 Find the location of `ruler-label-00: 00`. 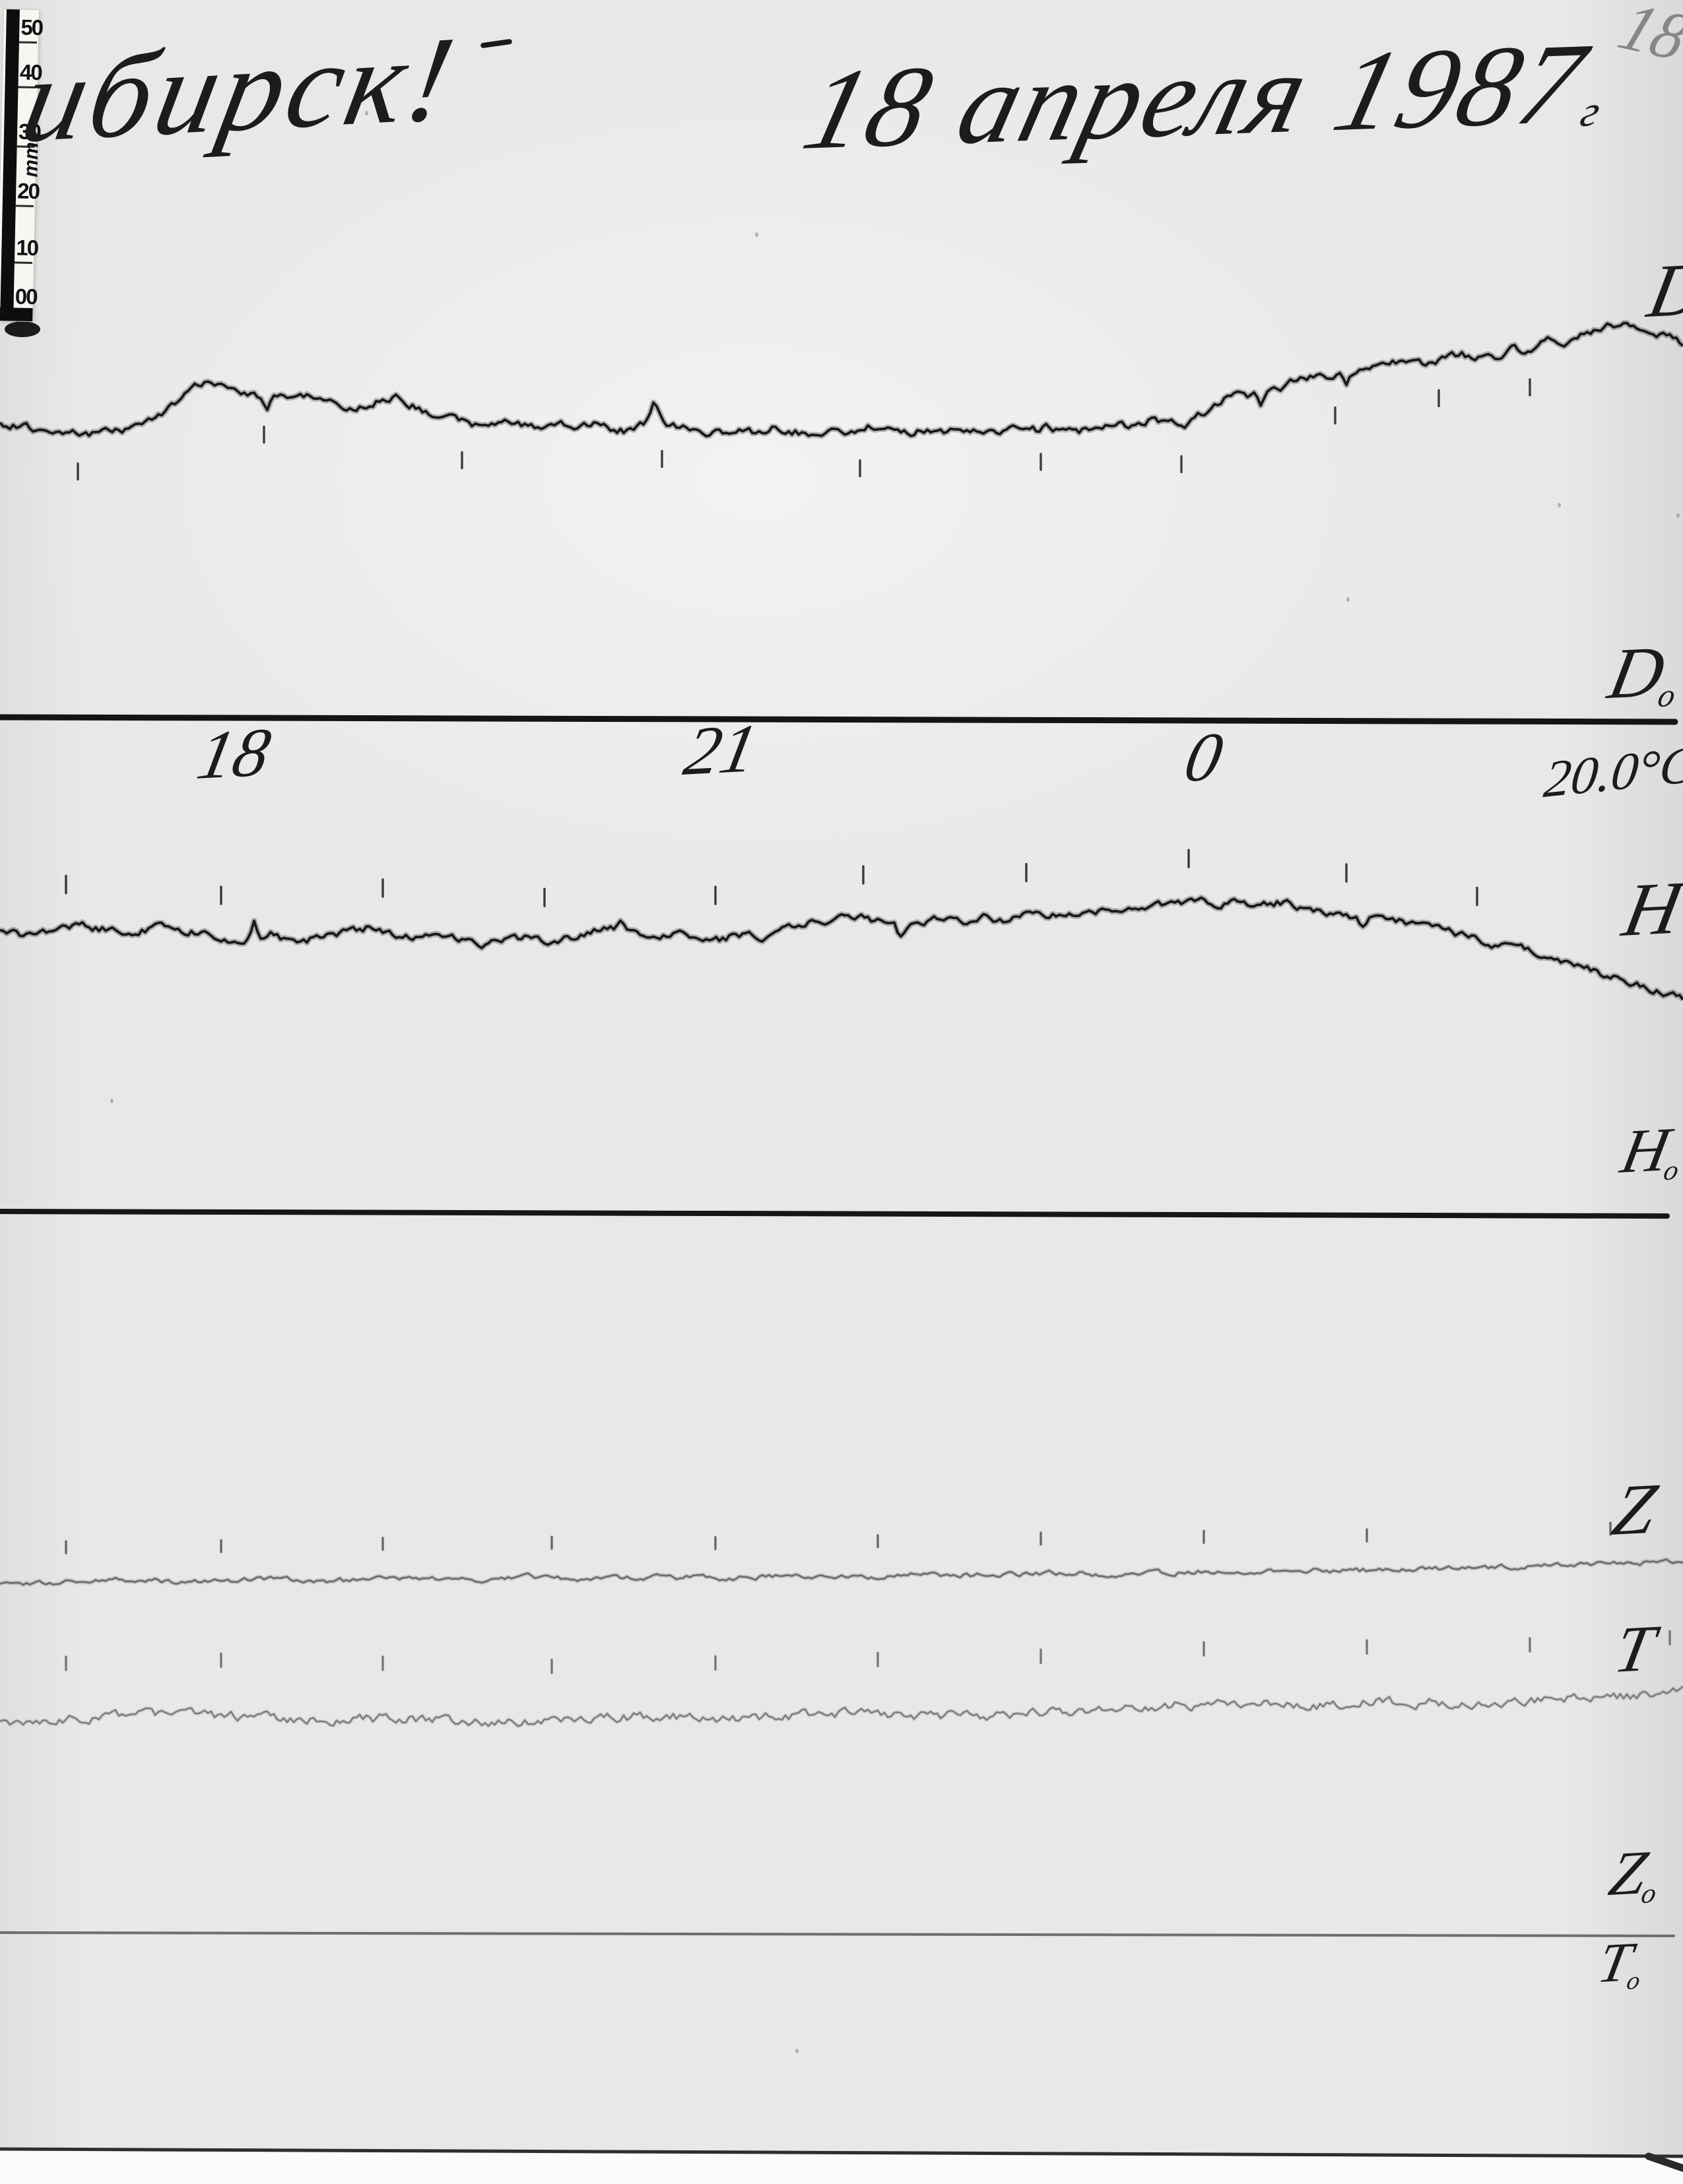

ruler-label-00: 00 is located at coordinates (26, 296).